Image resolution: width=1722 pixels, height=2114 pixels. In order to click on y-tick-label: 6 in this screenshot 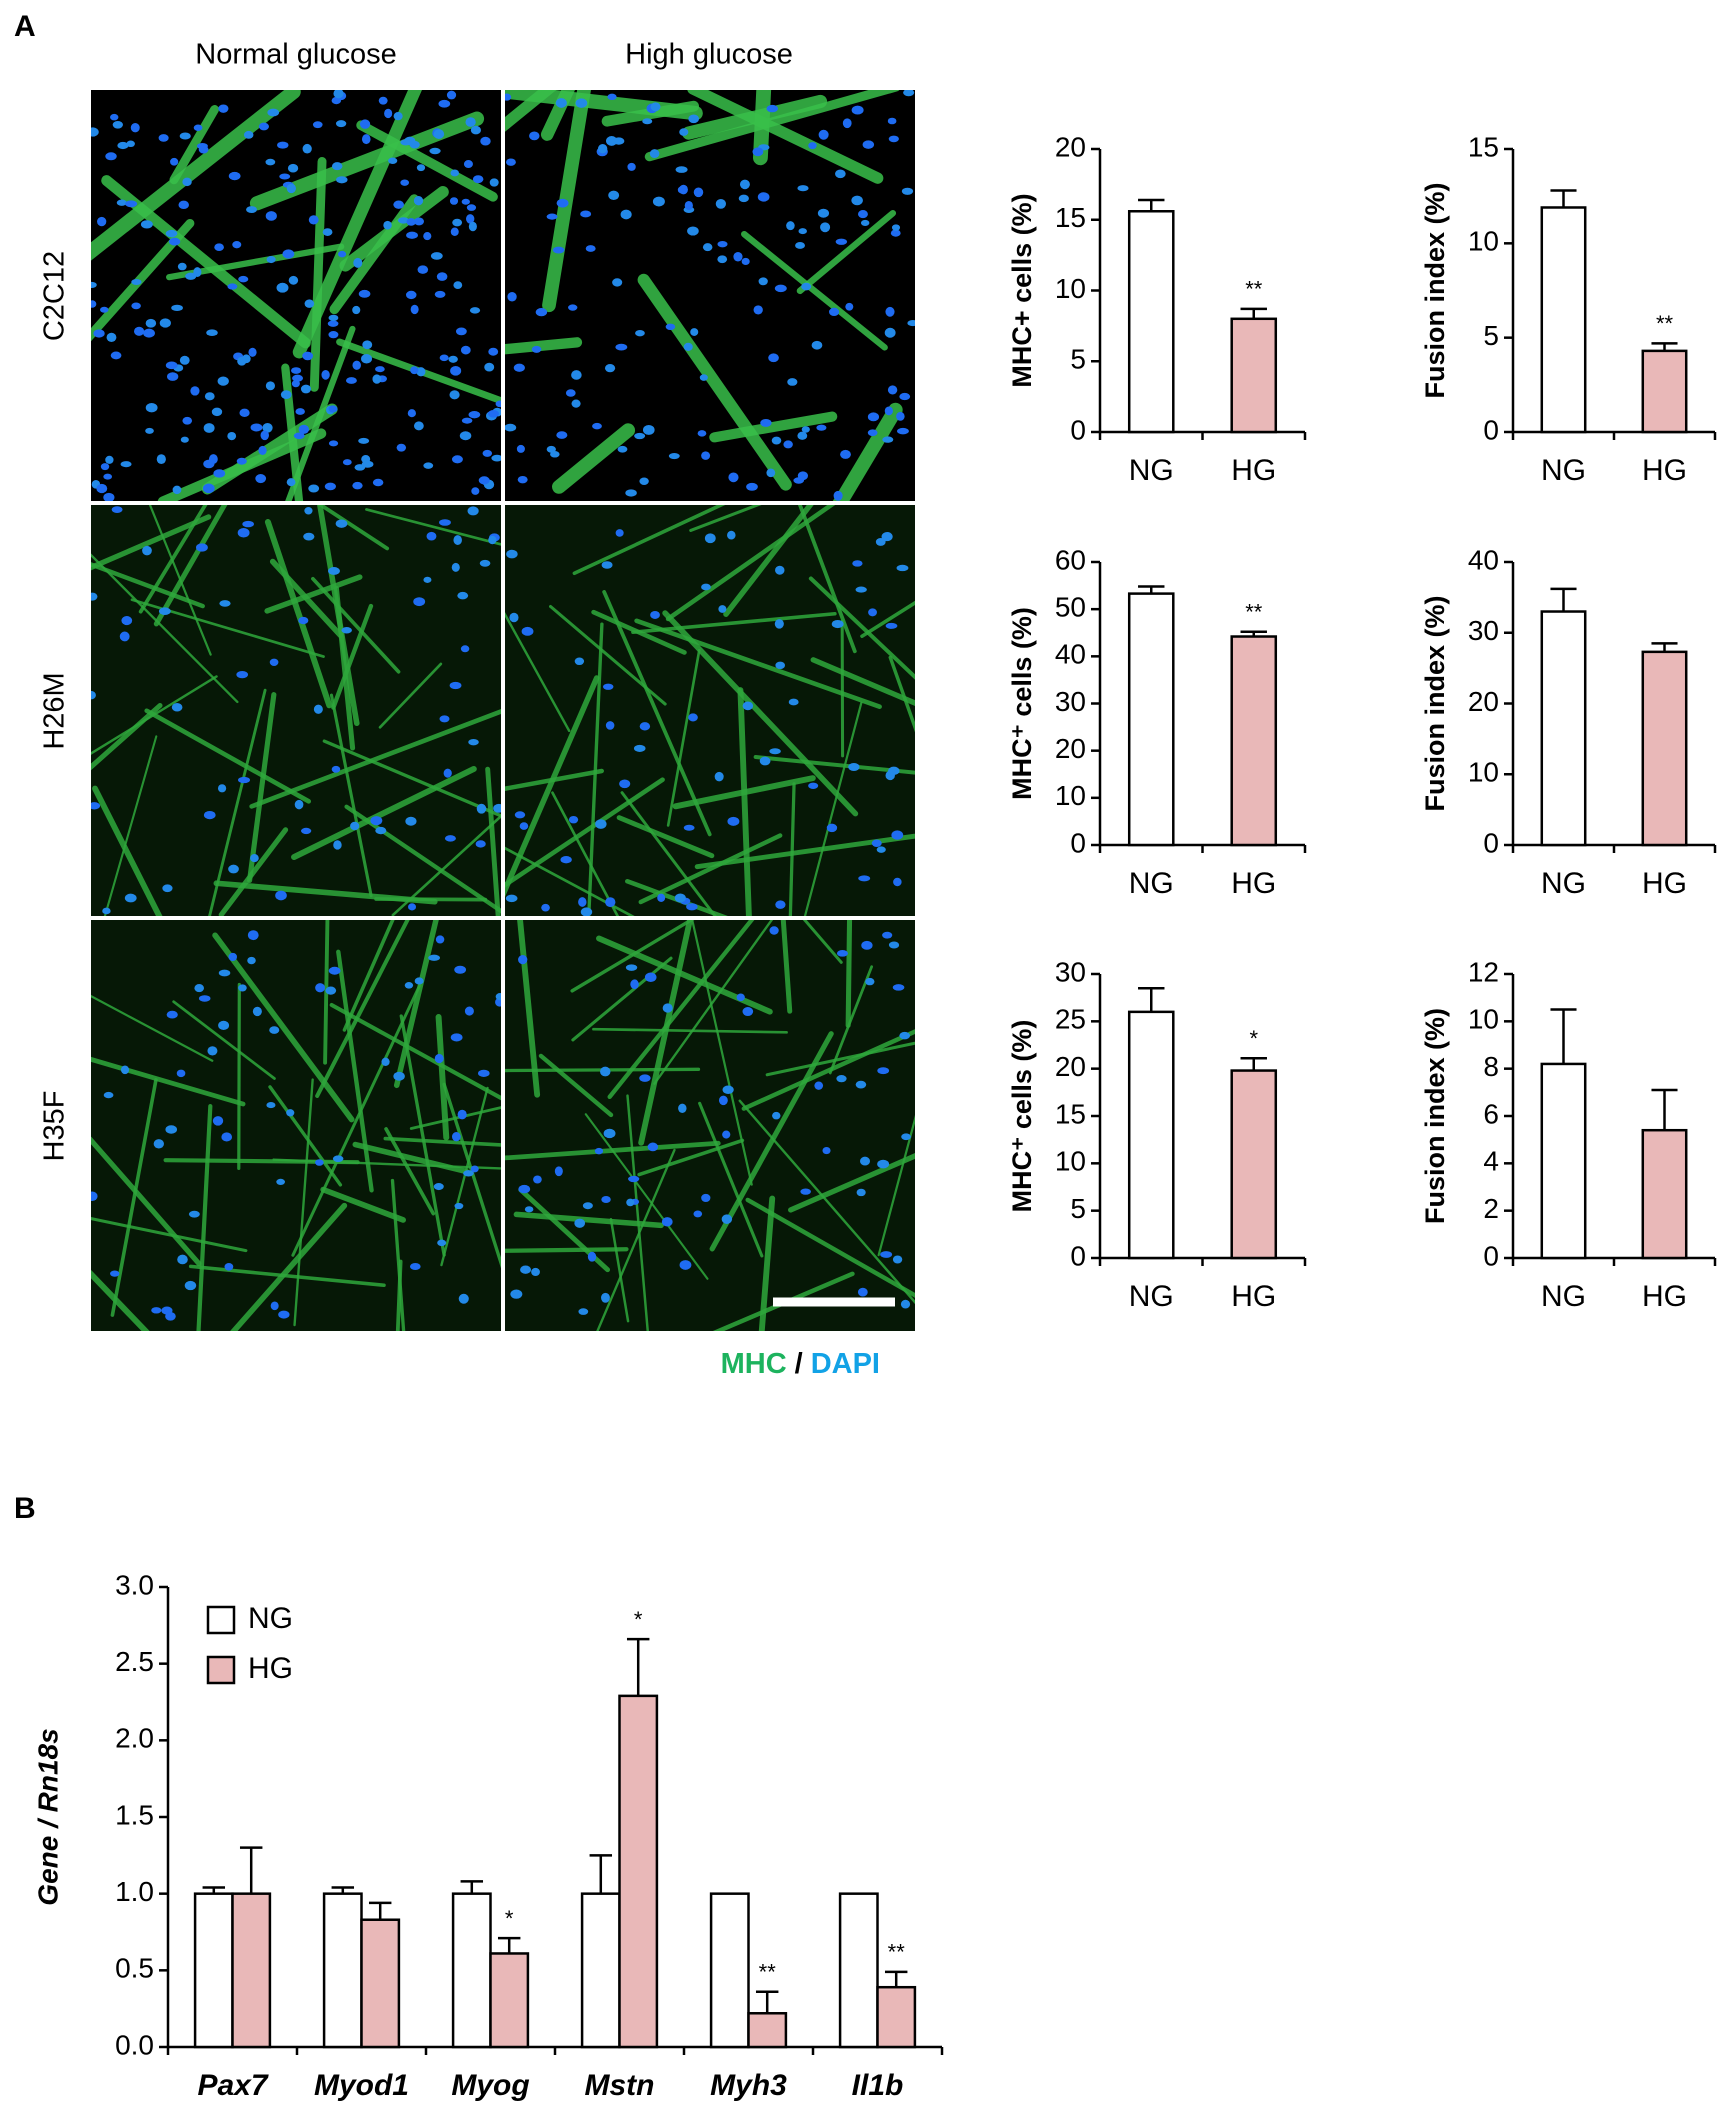, I will do `click(1491, 1113)`.